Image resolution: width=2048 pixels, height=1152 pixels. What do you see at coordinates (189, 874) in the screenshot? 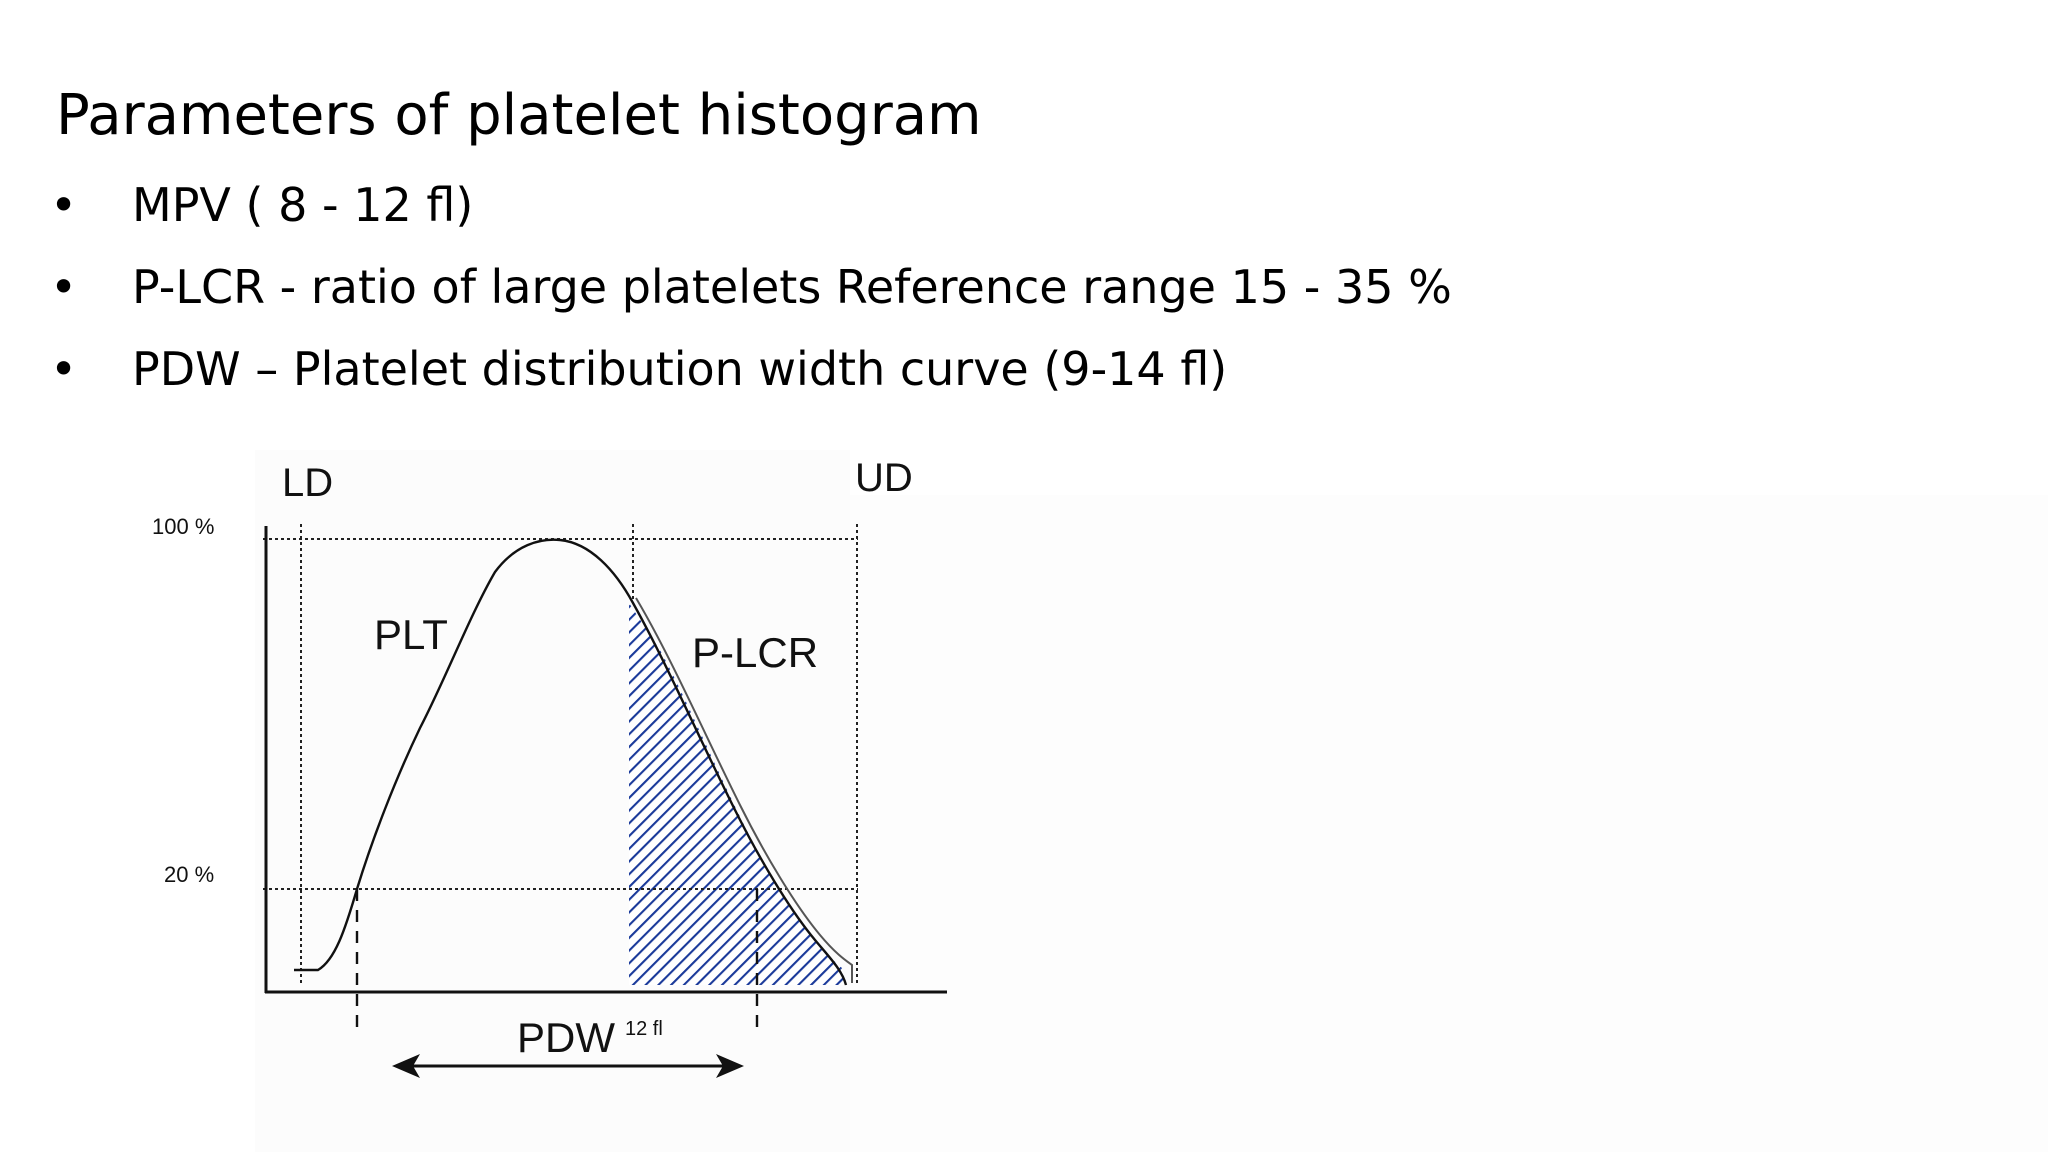
I see `y-20-label: 20 %` at bounding box center [189, 874].